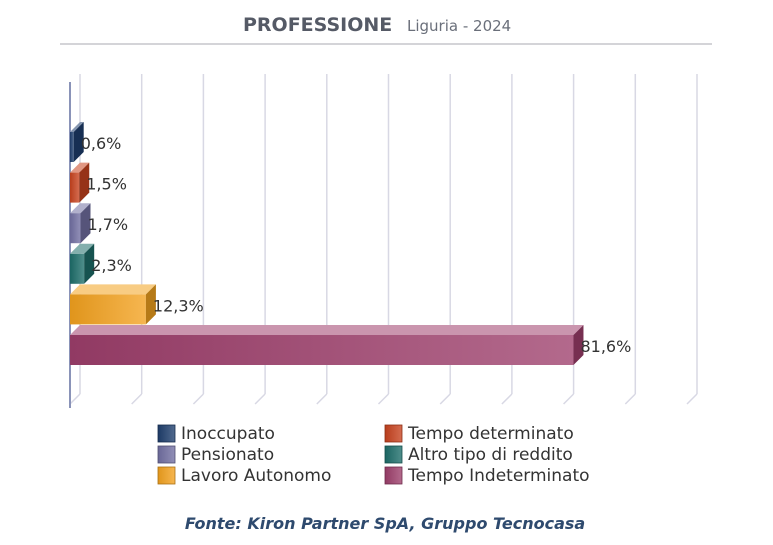 This screenshot has width=773, height=545. I want to click on data-label: 1,5%, so click(106, 184).